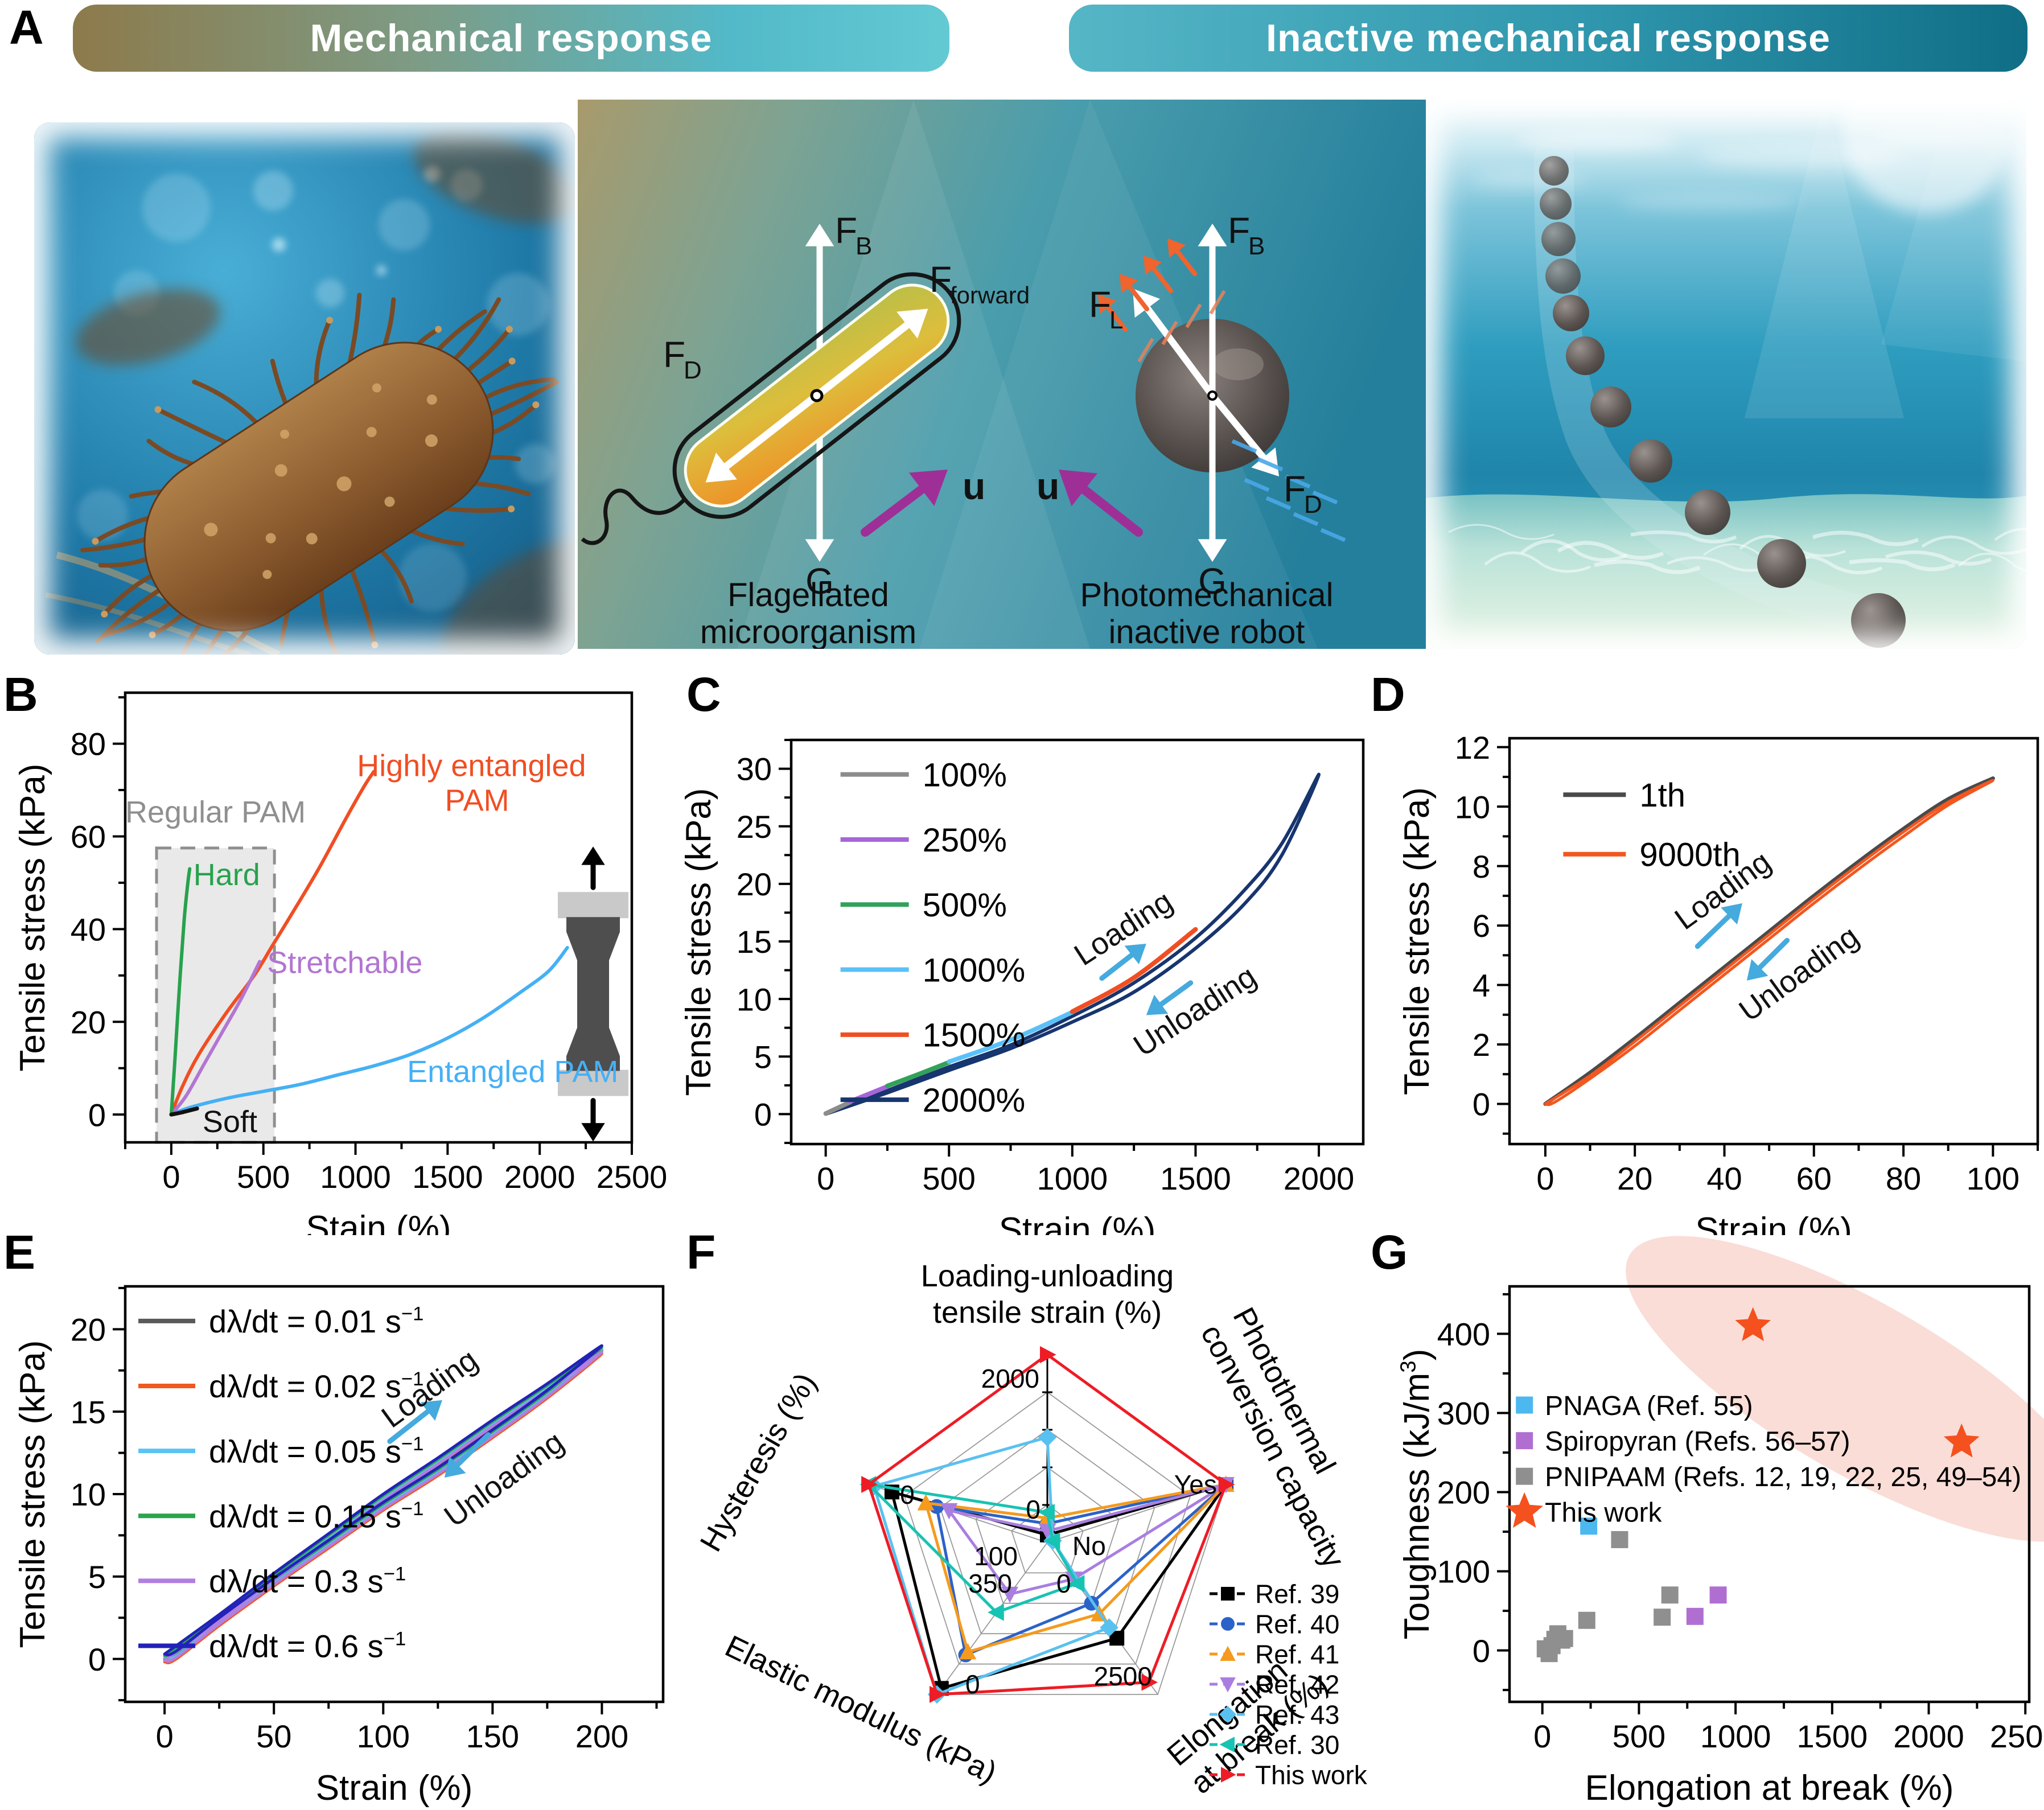 The height and width of the screenshot is (1810, 2044). I want to click on radar-series-Ref. 42, so click(1087, 1539).